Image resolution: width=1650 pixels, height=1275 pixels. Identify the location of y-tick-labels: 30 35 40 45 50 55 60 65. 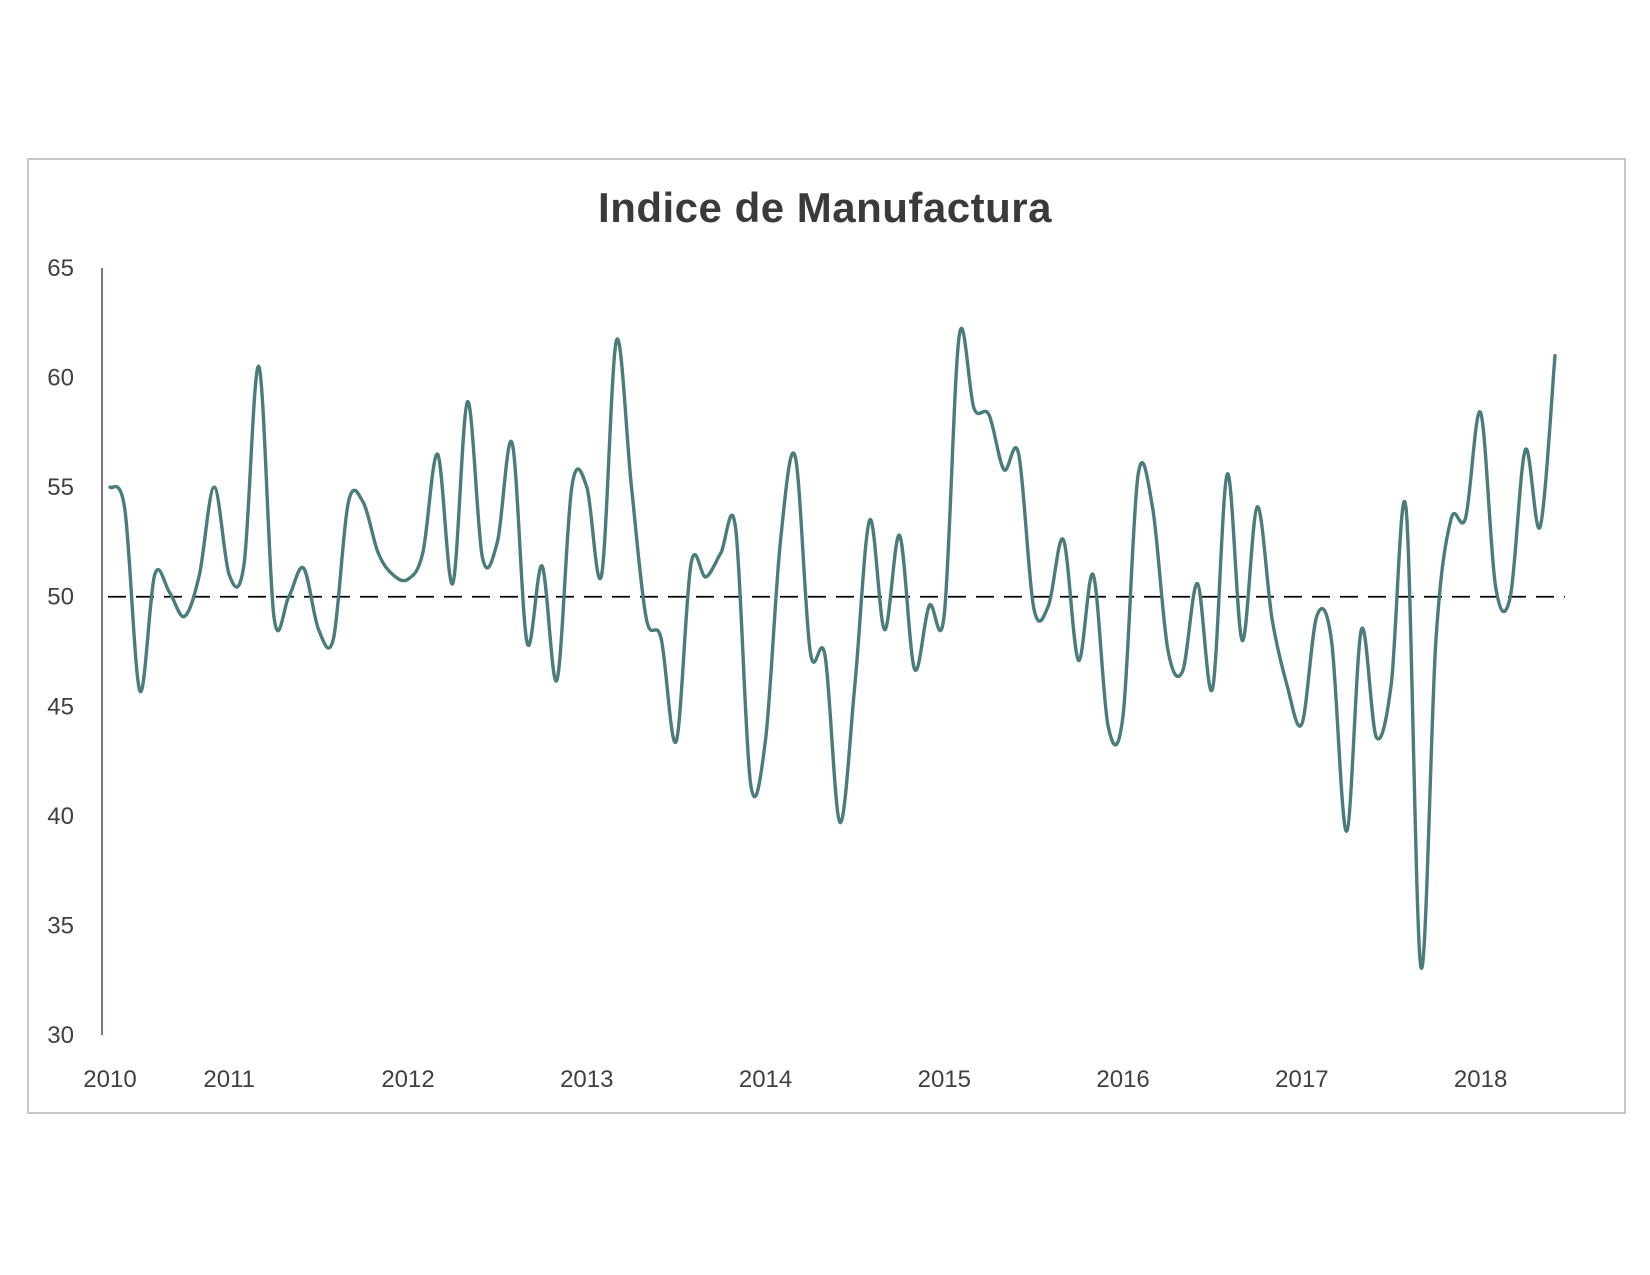
(60, 652).